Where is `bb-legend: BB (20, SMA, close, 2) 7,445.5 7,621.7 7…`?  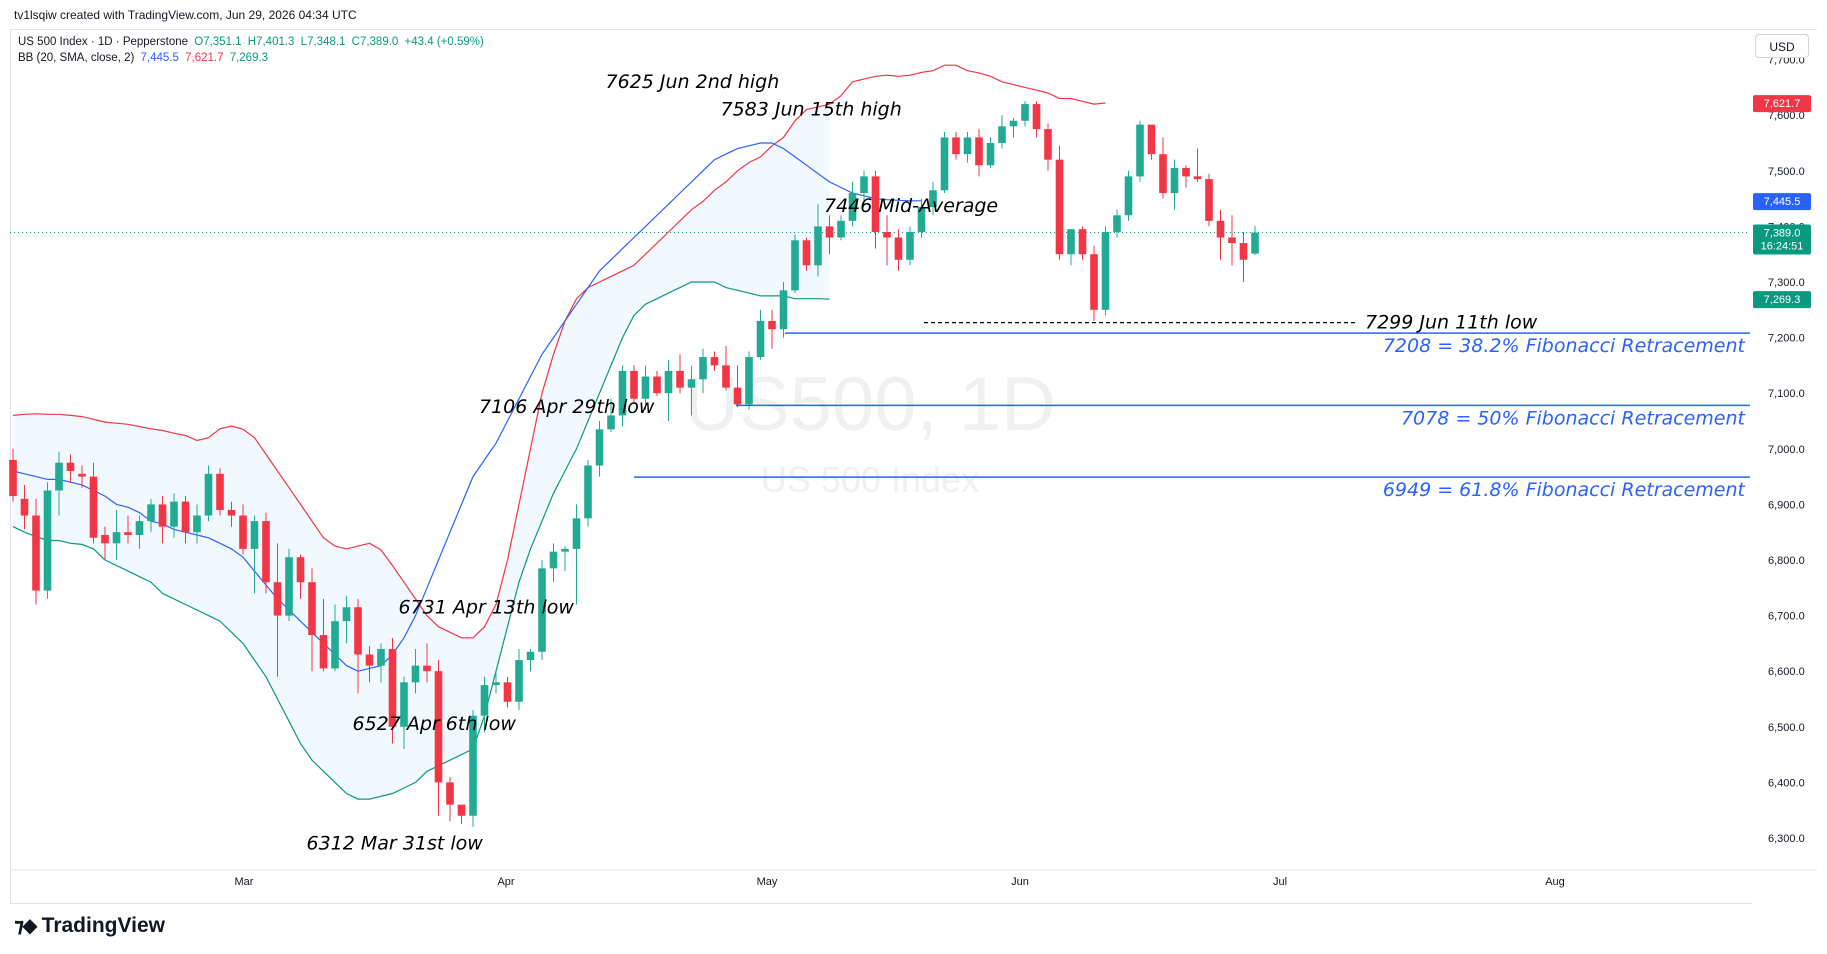
bb-legend: BB (20, SMA, close, 2) 7,445.5 7,621.7 7… is located at coordinates (144, 58).